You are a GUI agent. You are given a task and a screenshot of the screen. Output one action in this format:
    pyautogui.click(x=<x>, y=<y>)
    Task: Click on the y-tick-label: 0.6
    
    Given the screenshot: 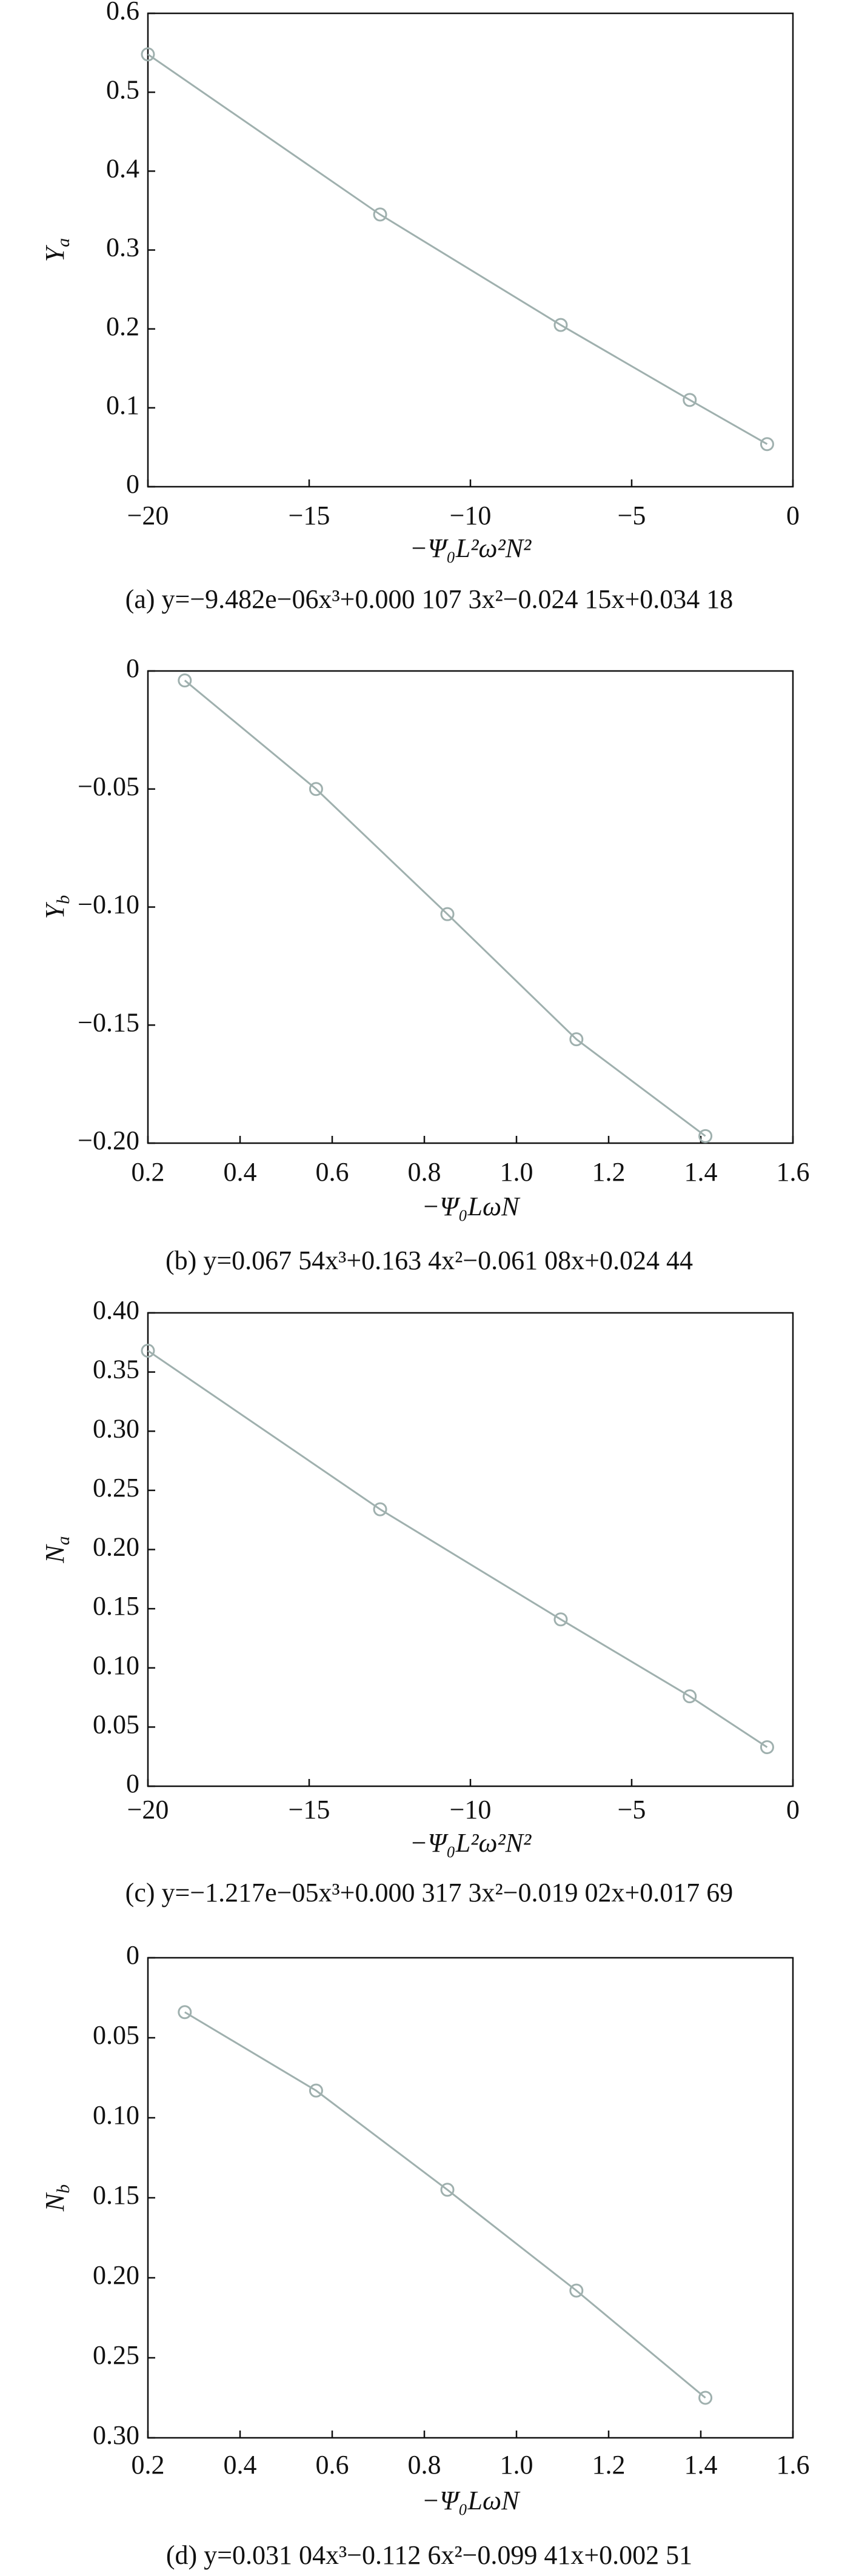 What is the action you would take?
    pyautogui.click(x=122, y=13)
    